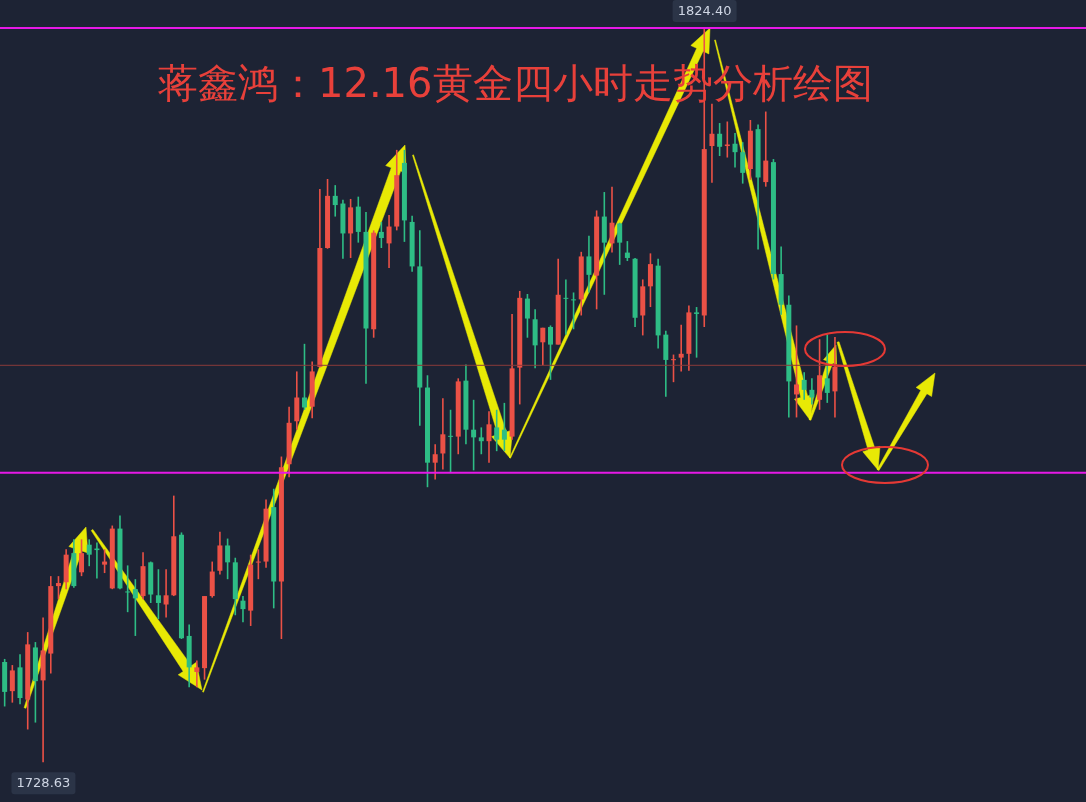  What do you see at coordinates (43, 783) in the screenshot?
I see `annotation: 1728.63` at bounding box center [43, 783].